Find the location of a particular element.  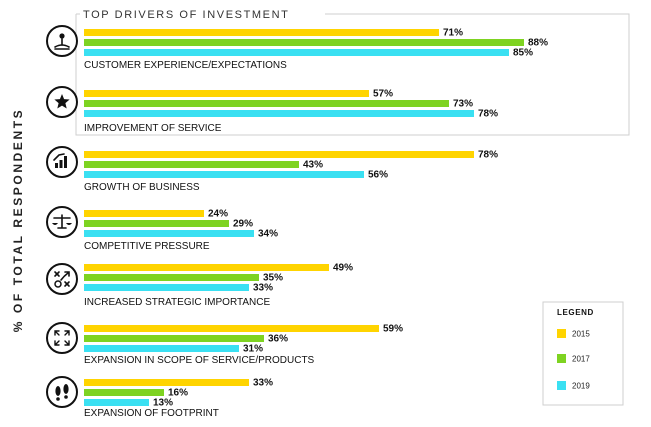

legend-item-2019: 2019 is located at coordinates (573, 386).